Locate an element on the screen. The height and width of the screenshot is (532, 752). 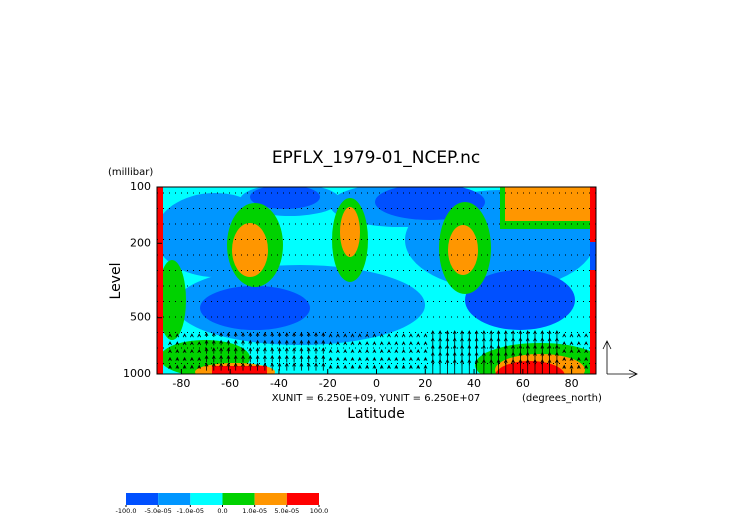
x-tick-label: 80 is located at coordinates (572, 383).